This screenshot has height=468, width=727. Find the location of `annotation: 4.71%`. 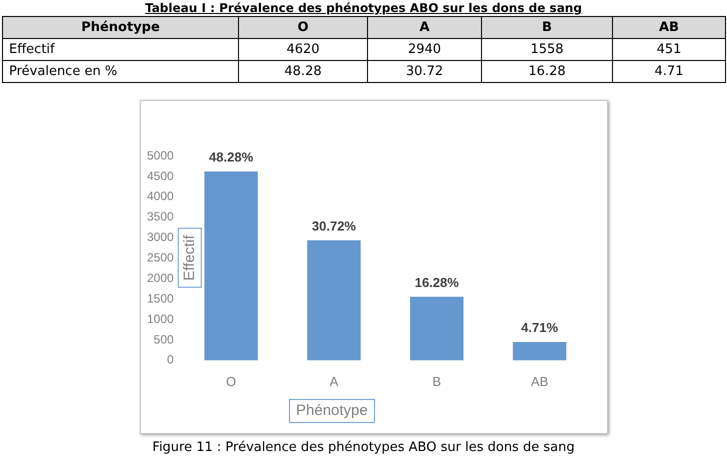

annotation: 4.71% is located at coordinates (539, 328).